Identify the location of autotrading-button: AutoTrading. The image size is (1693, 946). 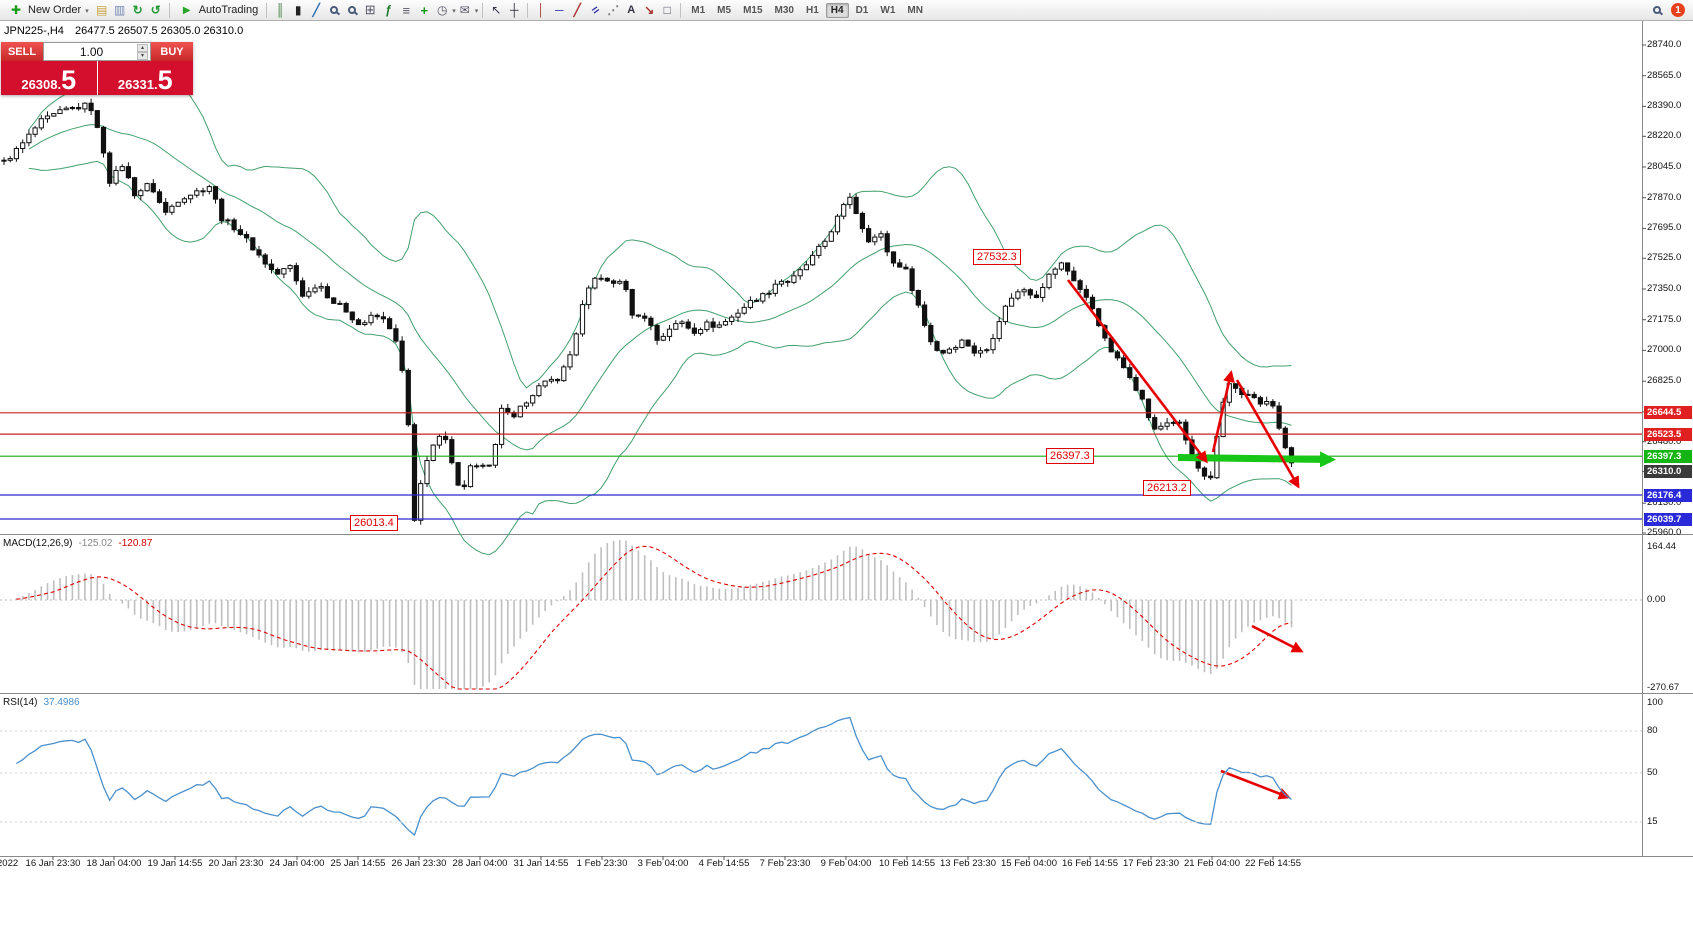
(218, 10).